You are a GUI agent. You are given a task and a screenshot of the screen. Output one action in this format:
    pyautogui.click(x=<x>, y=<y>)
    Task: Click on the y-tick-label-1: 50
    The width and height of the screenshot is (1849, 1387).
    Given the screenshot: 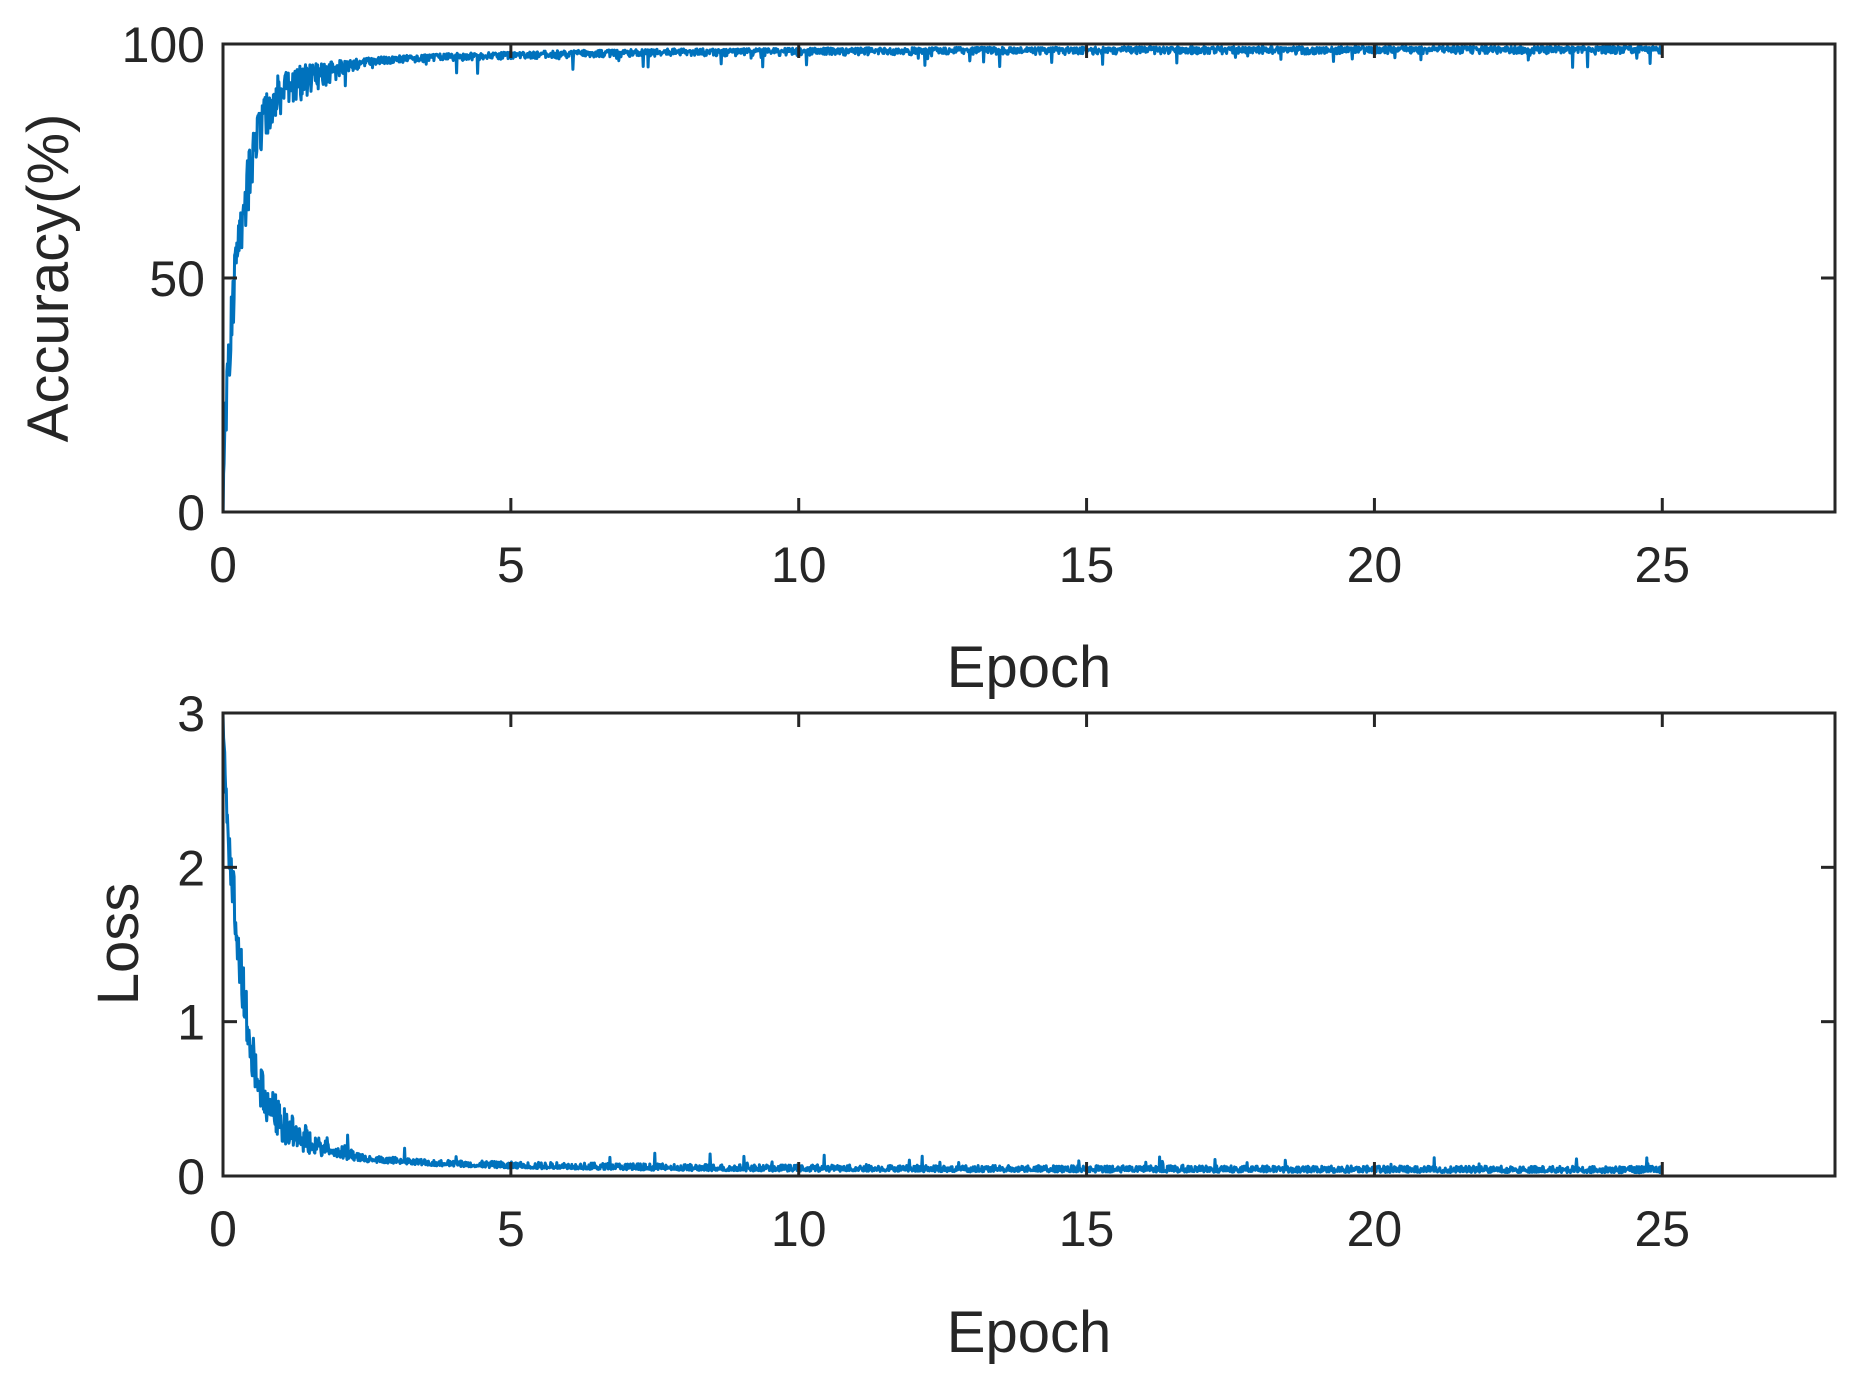 What is the action you would take?
    pyautogui.click(x=177, y=279)
    